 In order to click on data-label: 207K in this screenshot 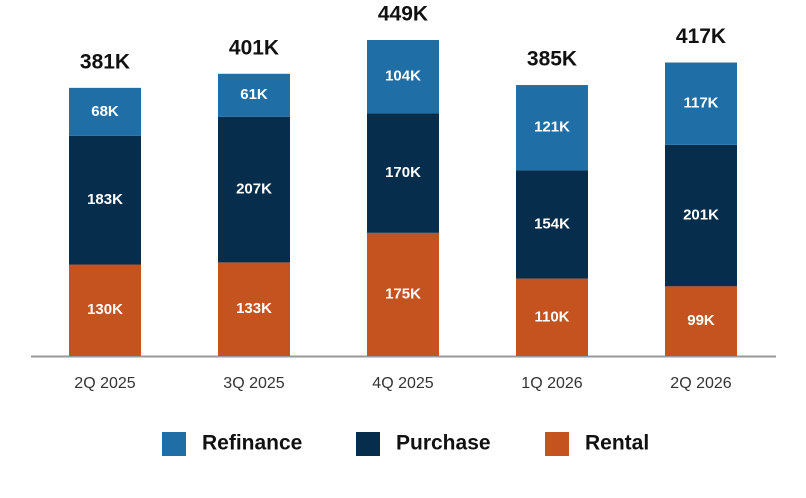, I will do `click(254, 189)`.